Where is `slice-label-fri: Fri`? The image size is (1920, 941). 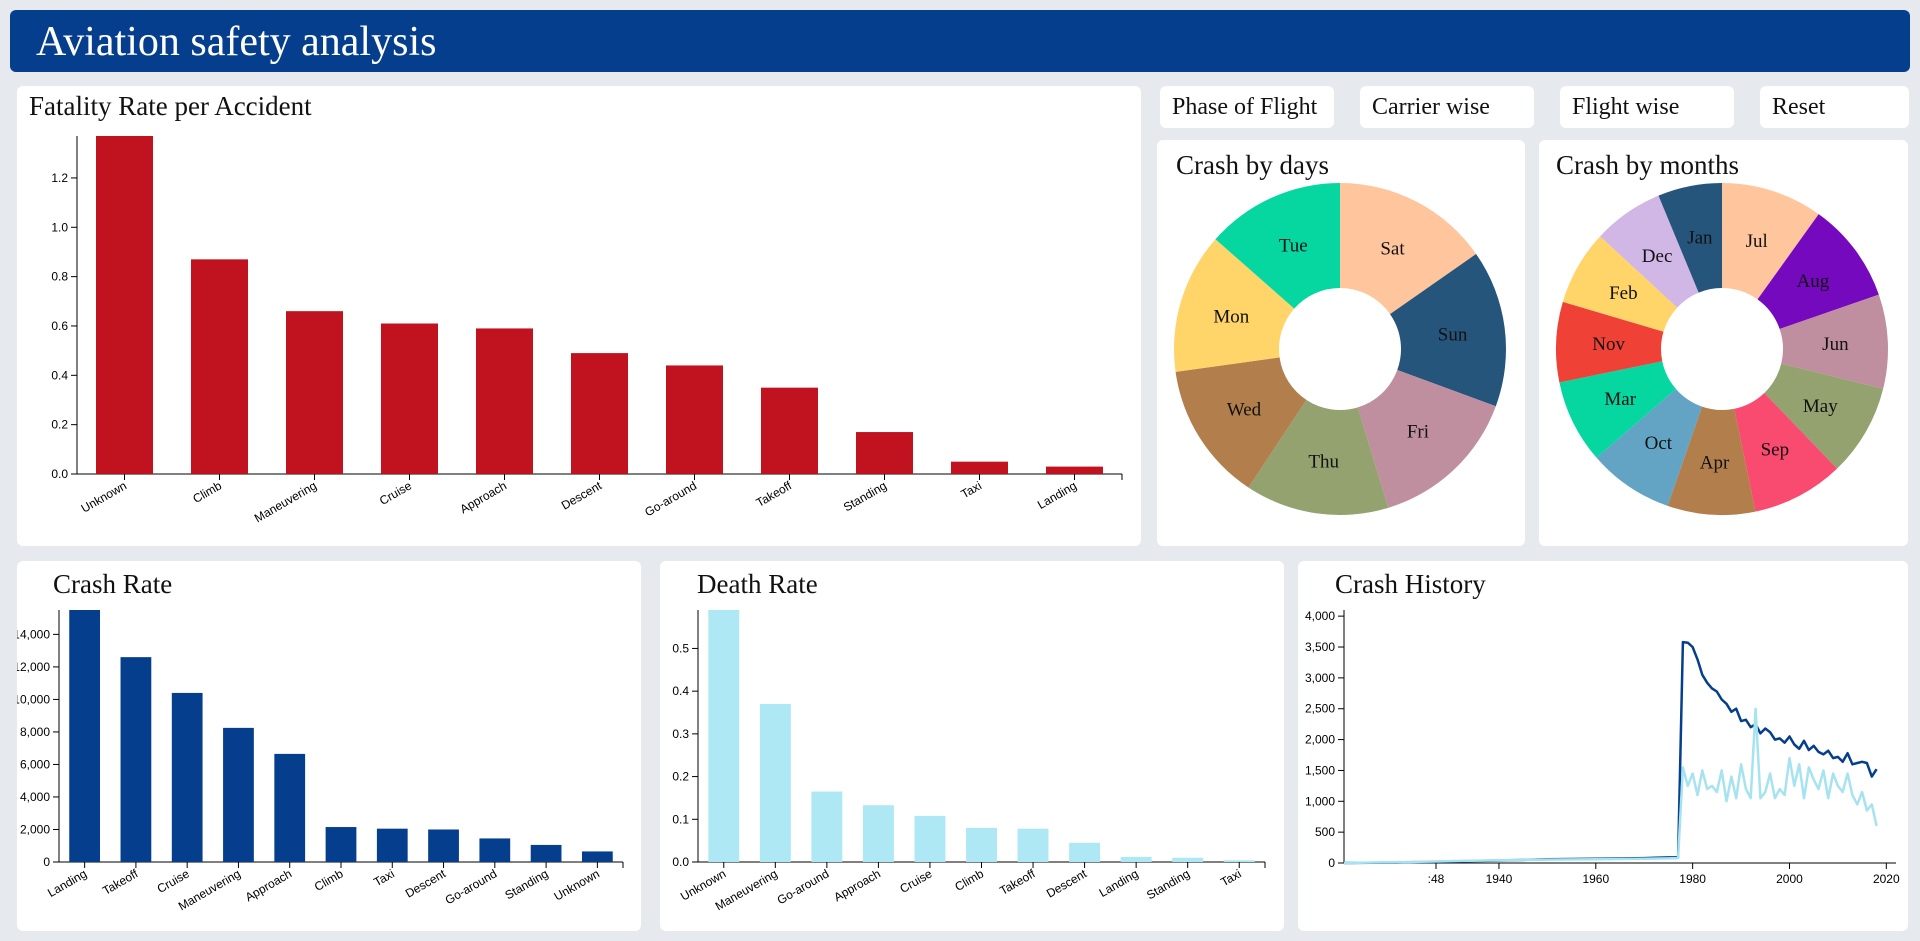 slice-label-fri: Fri is located at coordinates (1418, 431).